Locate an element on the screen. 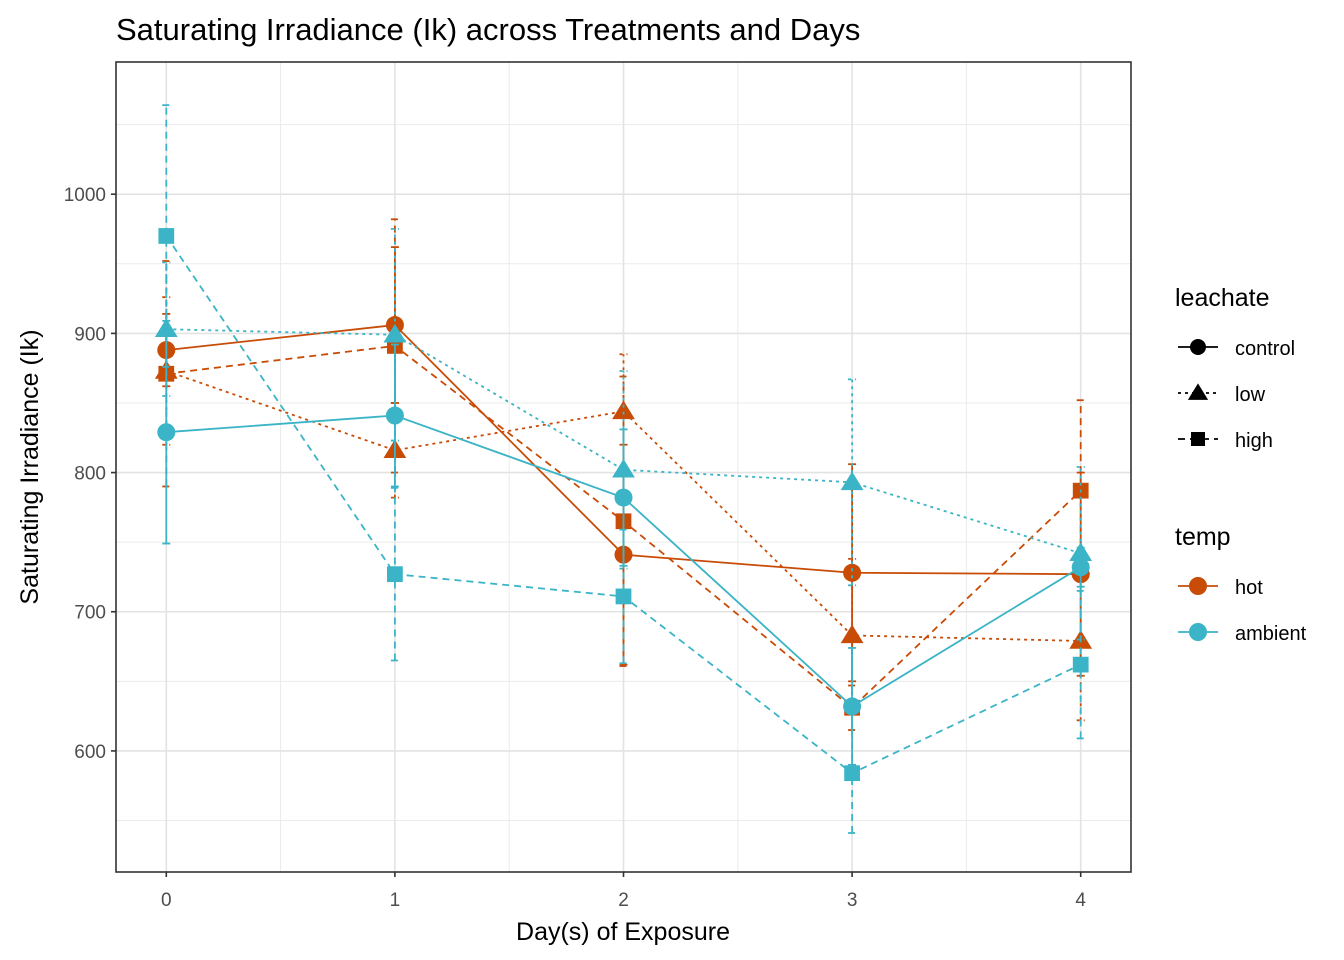 The width and height of the screenshot is (1344, 960). x-axis-title: Day(s) of Exposure is located at coordinates (623, 932).